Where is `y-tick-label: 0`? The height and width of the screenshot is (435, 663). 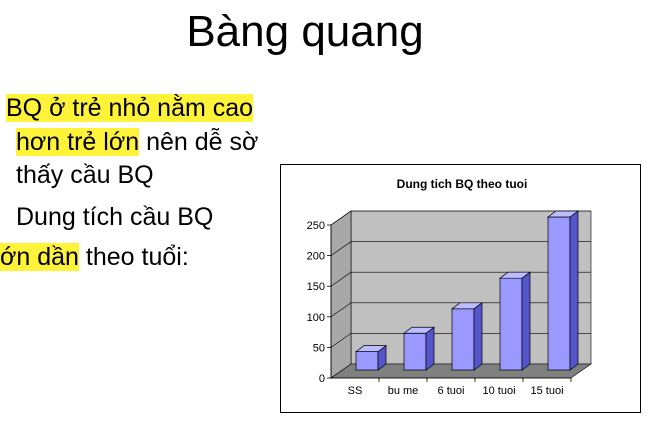
y-tick-label: 0 is located at coordinates (322, 379).